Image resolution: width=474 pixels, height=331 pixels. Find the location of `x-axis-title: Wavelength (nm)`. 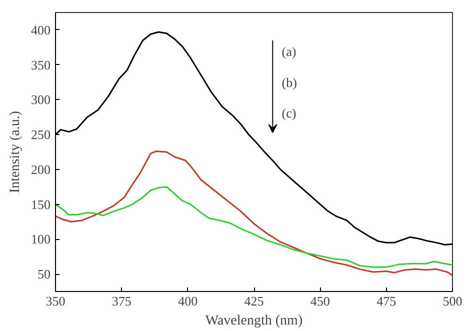

x-axis-title: Wavelength (nm) is located at coordinates (254, 321).